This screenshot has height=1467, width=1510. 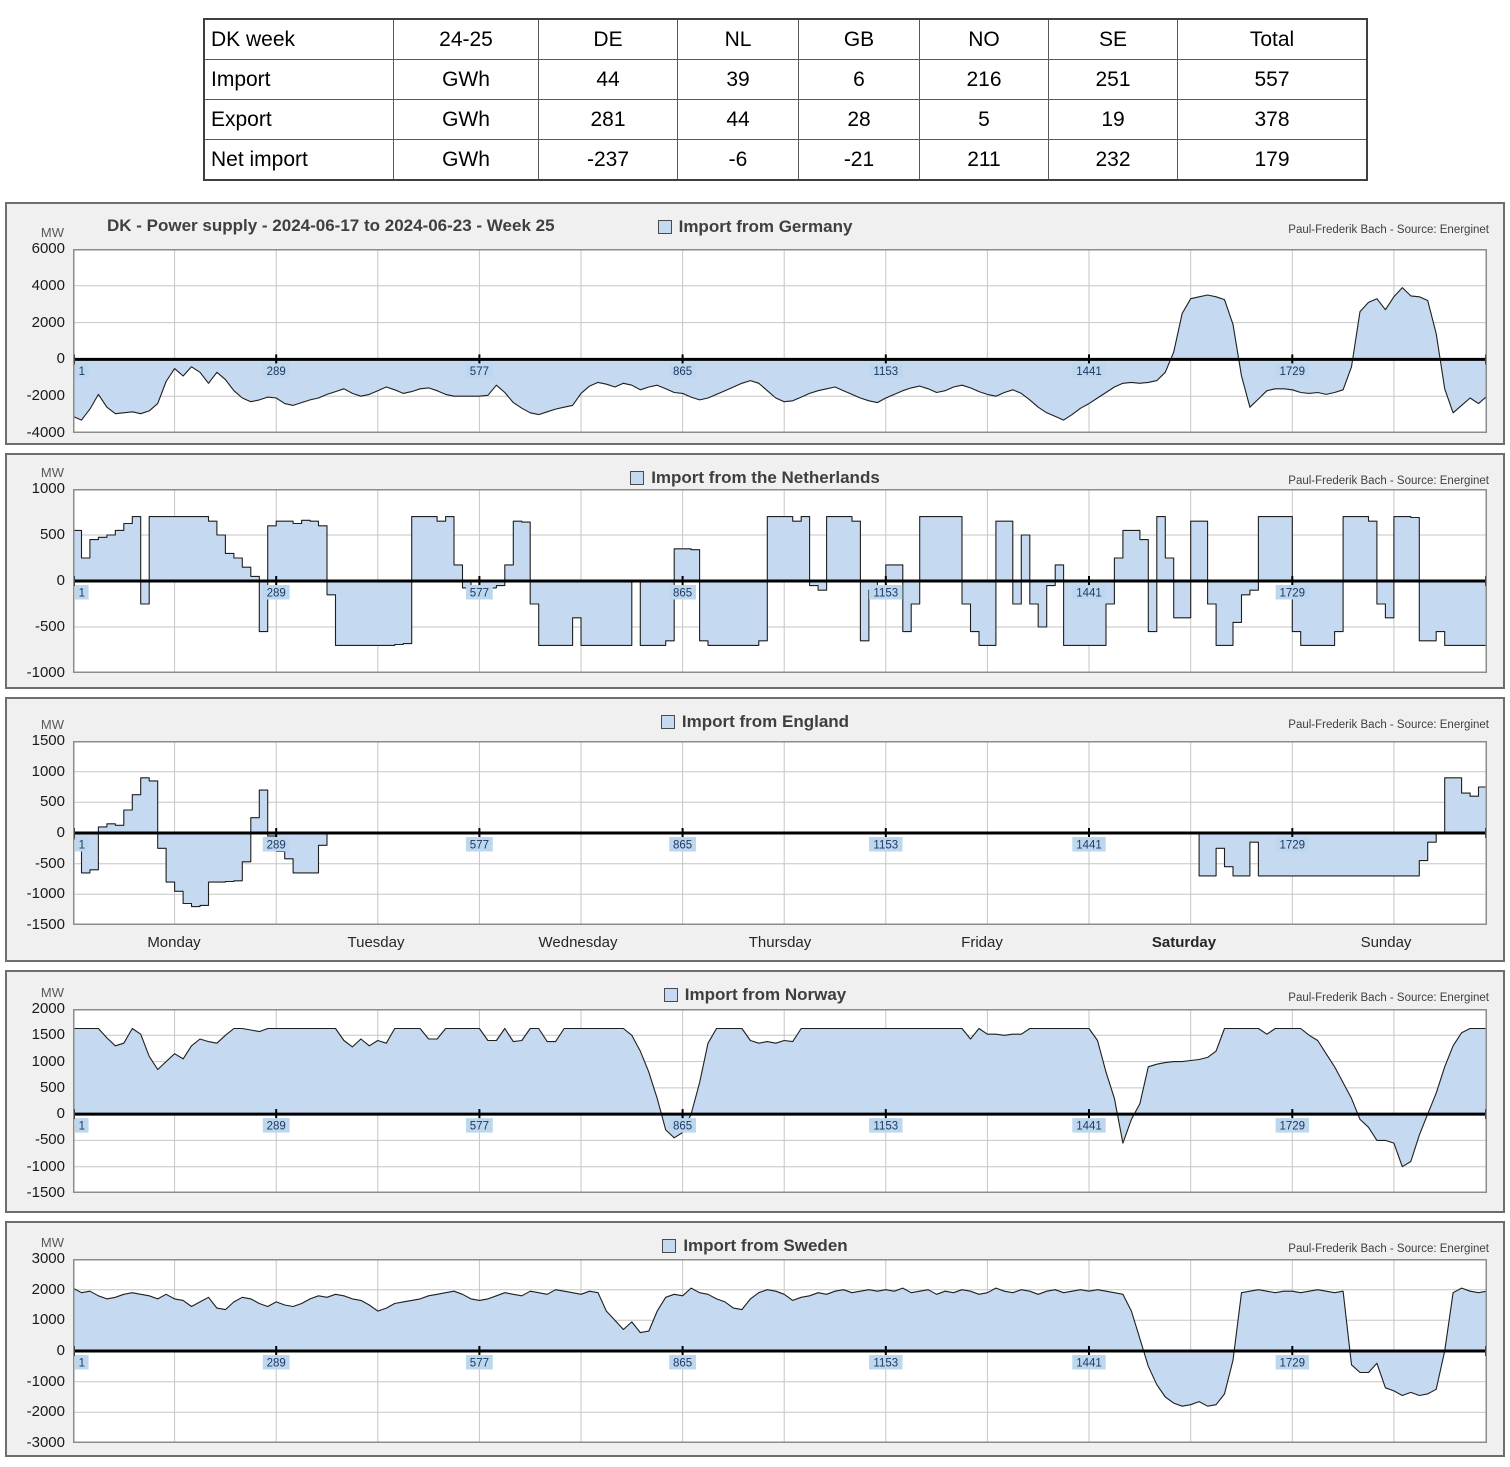 I want to click on legend: Import from Sweden, so click(x=755, y=1246).